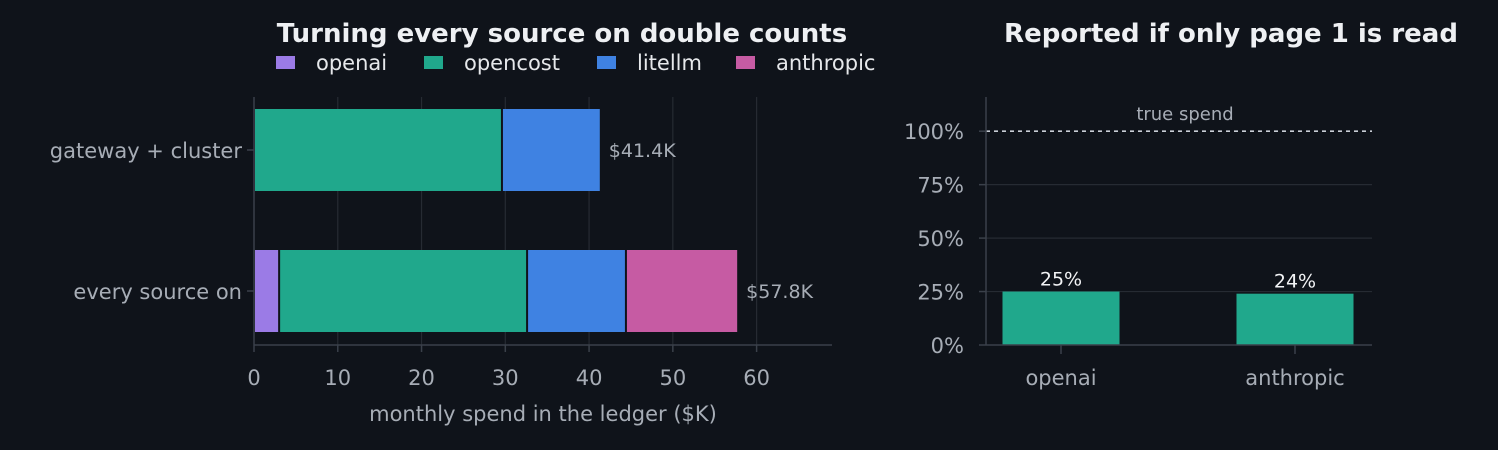  Describe the element at coordinates (589, 378) in the screenshot. I see `x-tick-label: 40` at that location.